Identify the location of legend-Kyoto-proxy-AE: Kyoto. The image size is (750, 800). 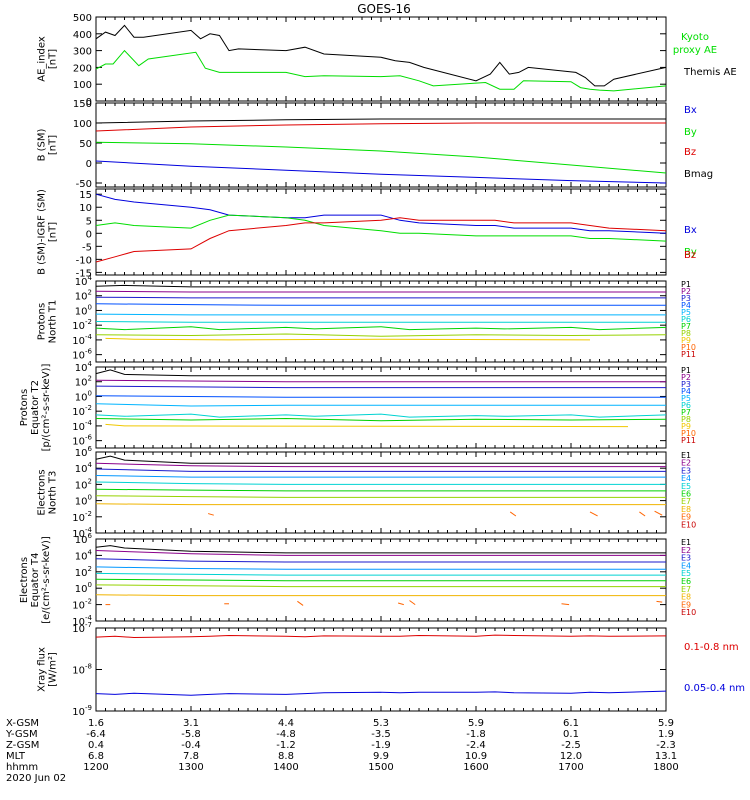
(695, 37).